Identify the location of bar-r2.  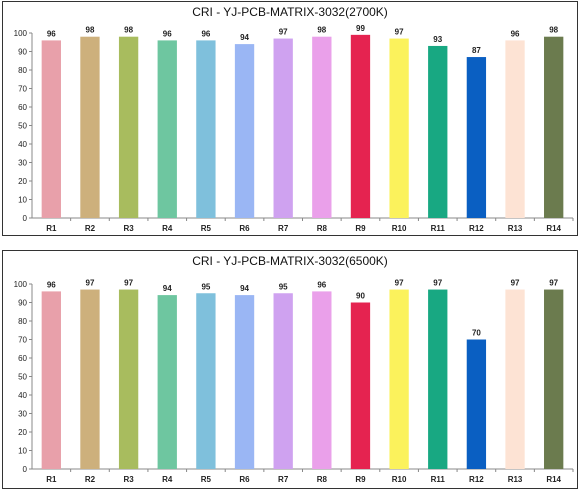
(90, 127).